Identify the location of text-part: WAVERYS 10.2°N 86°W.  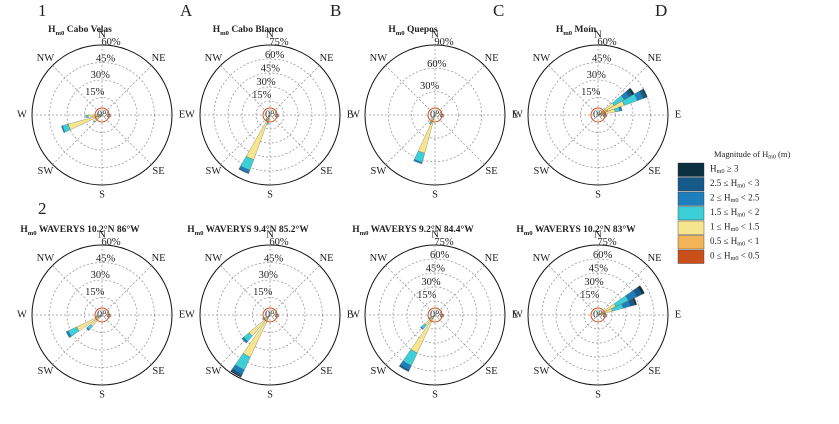
(88, 229).